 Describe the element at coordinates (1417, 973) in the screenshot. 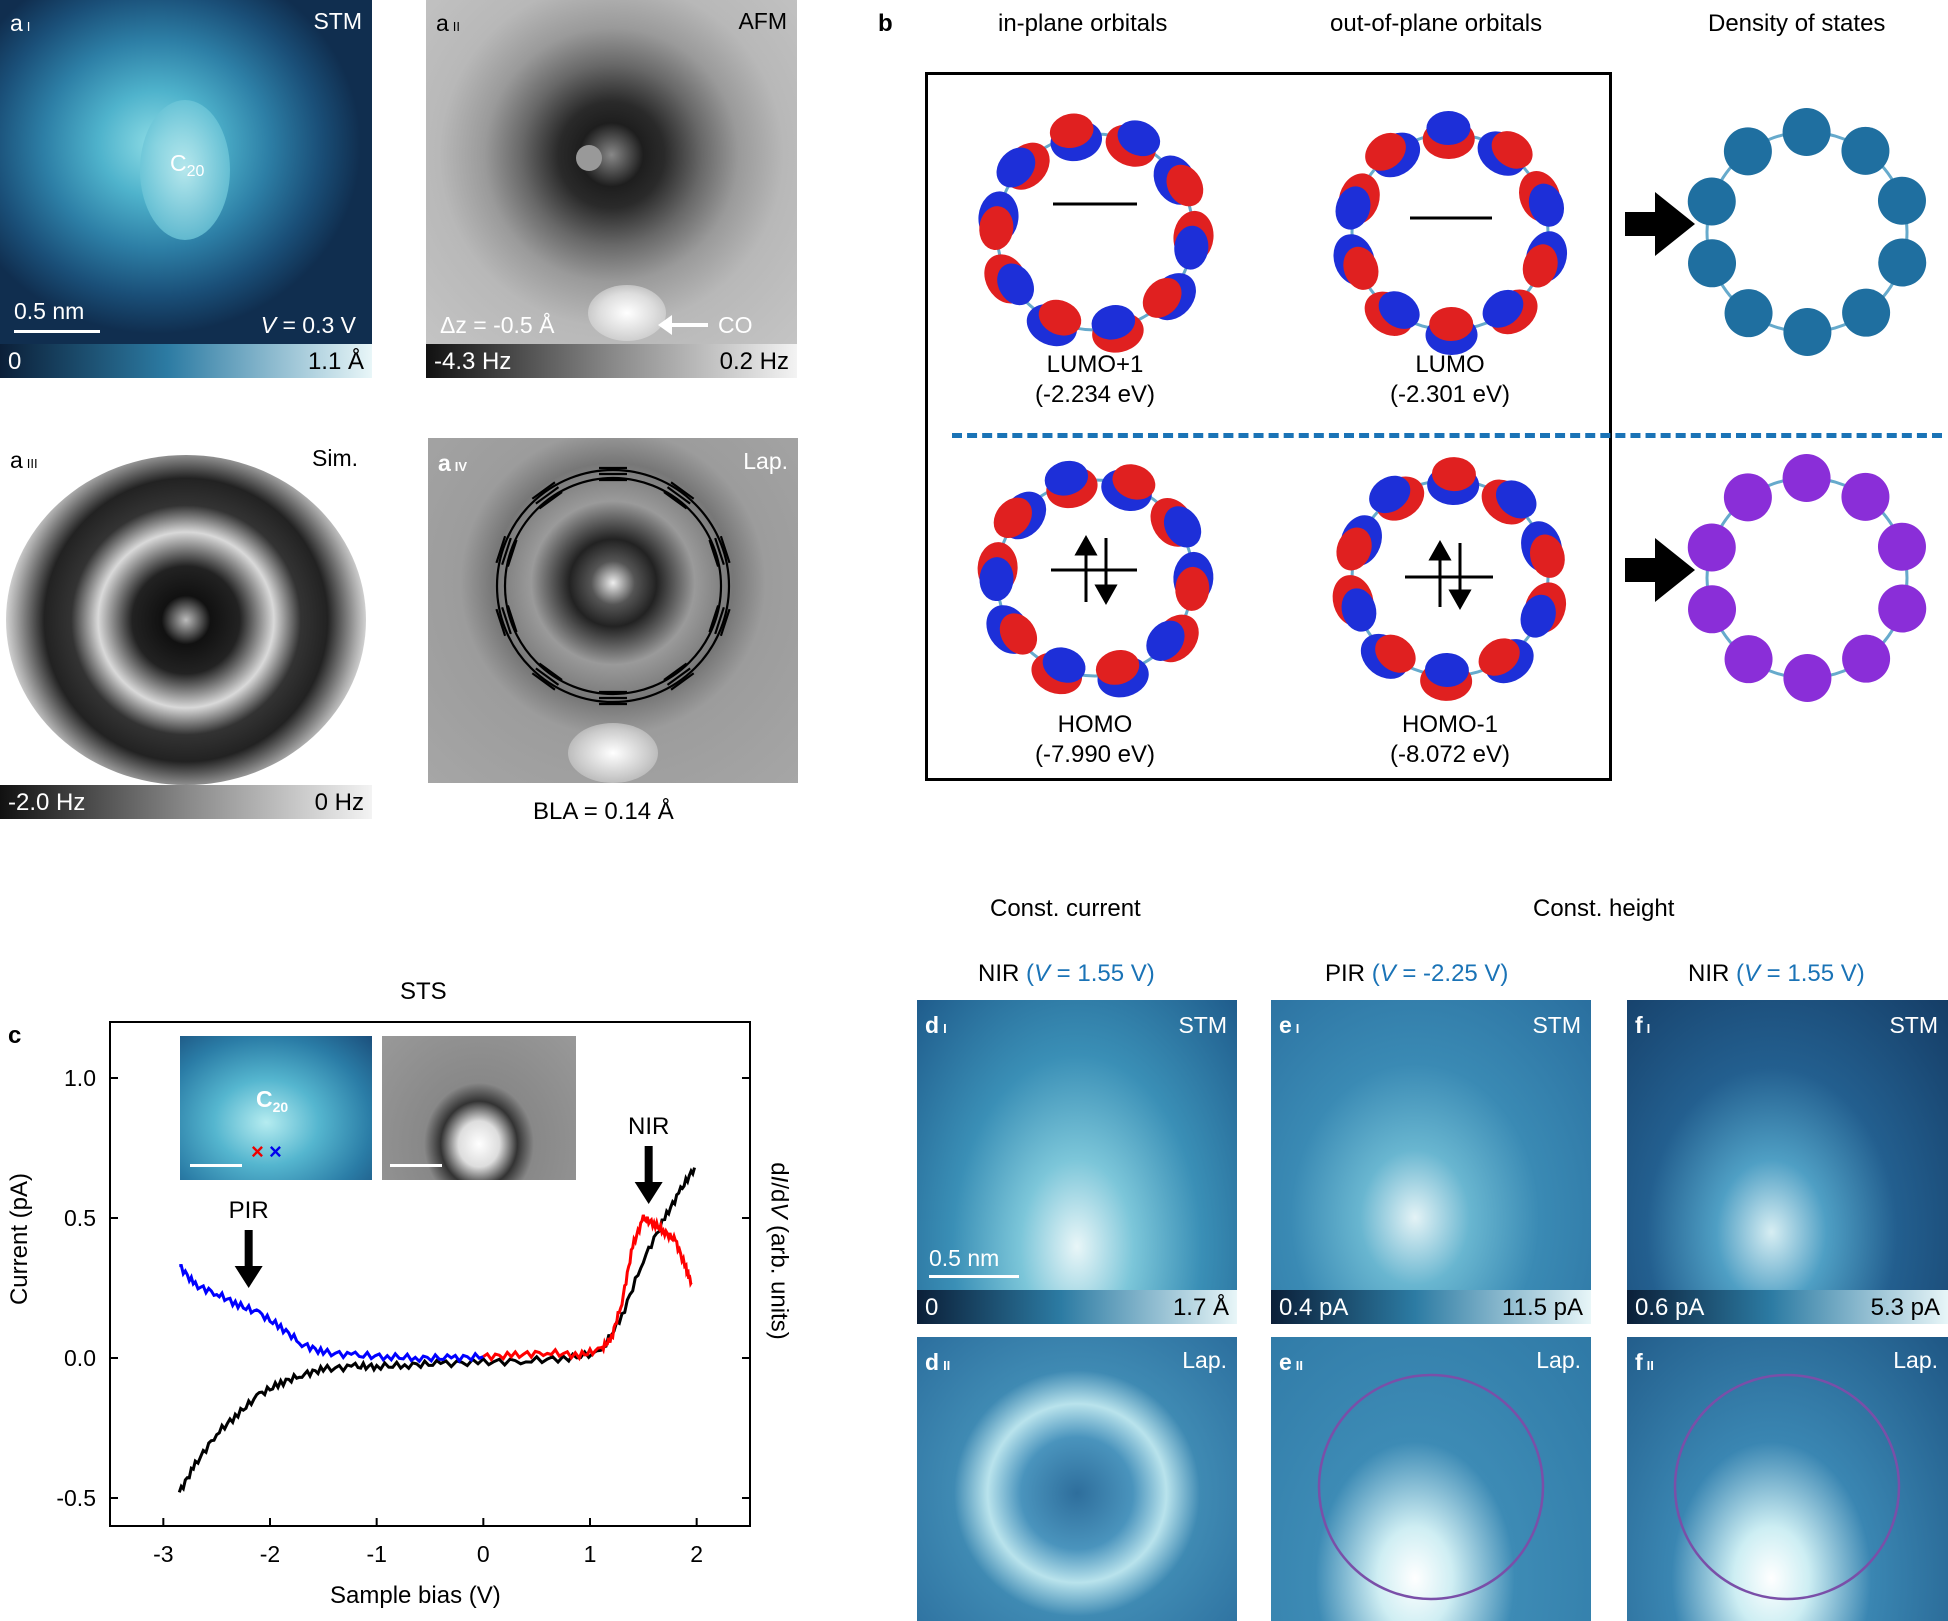

I see `col-e-header: PIR (V = -2.25 V)` at that location.